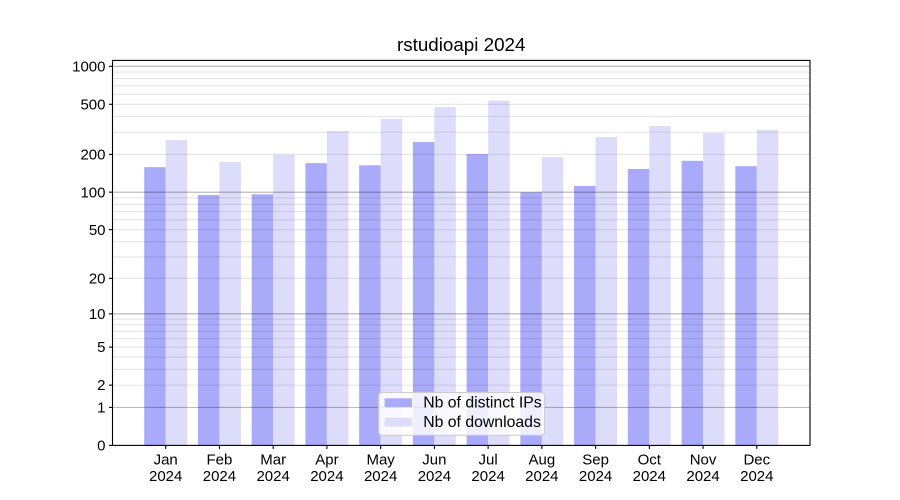 This screenshot has height=500, width=900. What do you see at coordinates (541, 460) in the screenshot?
I see `svg-text: Aug` at bounding box center [541, 460].